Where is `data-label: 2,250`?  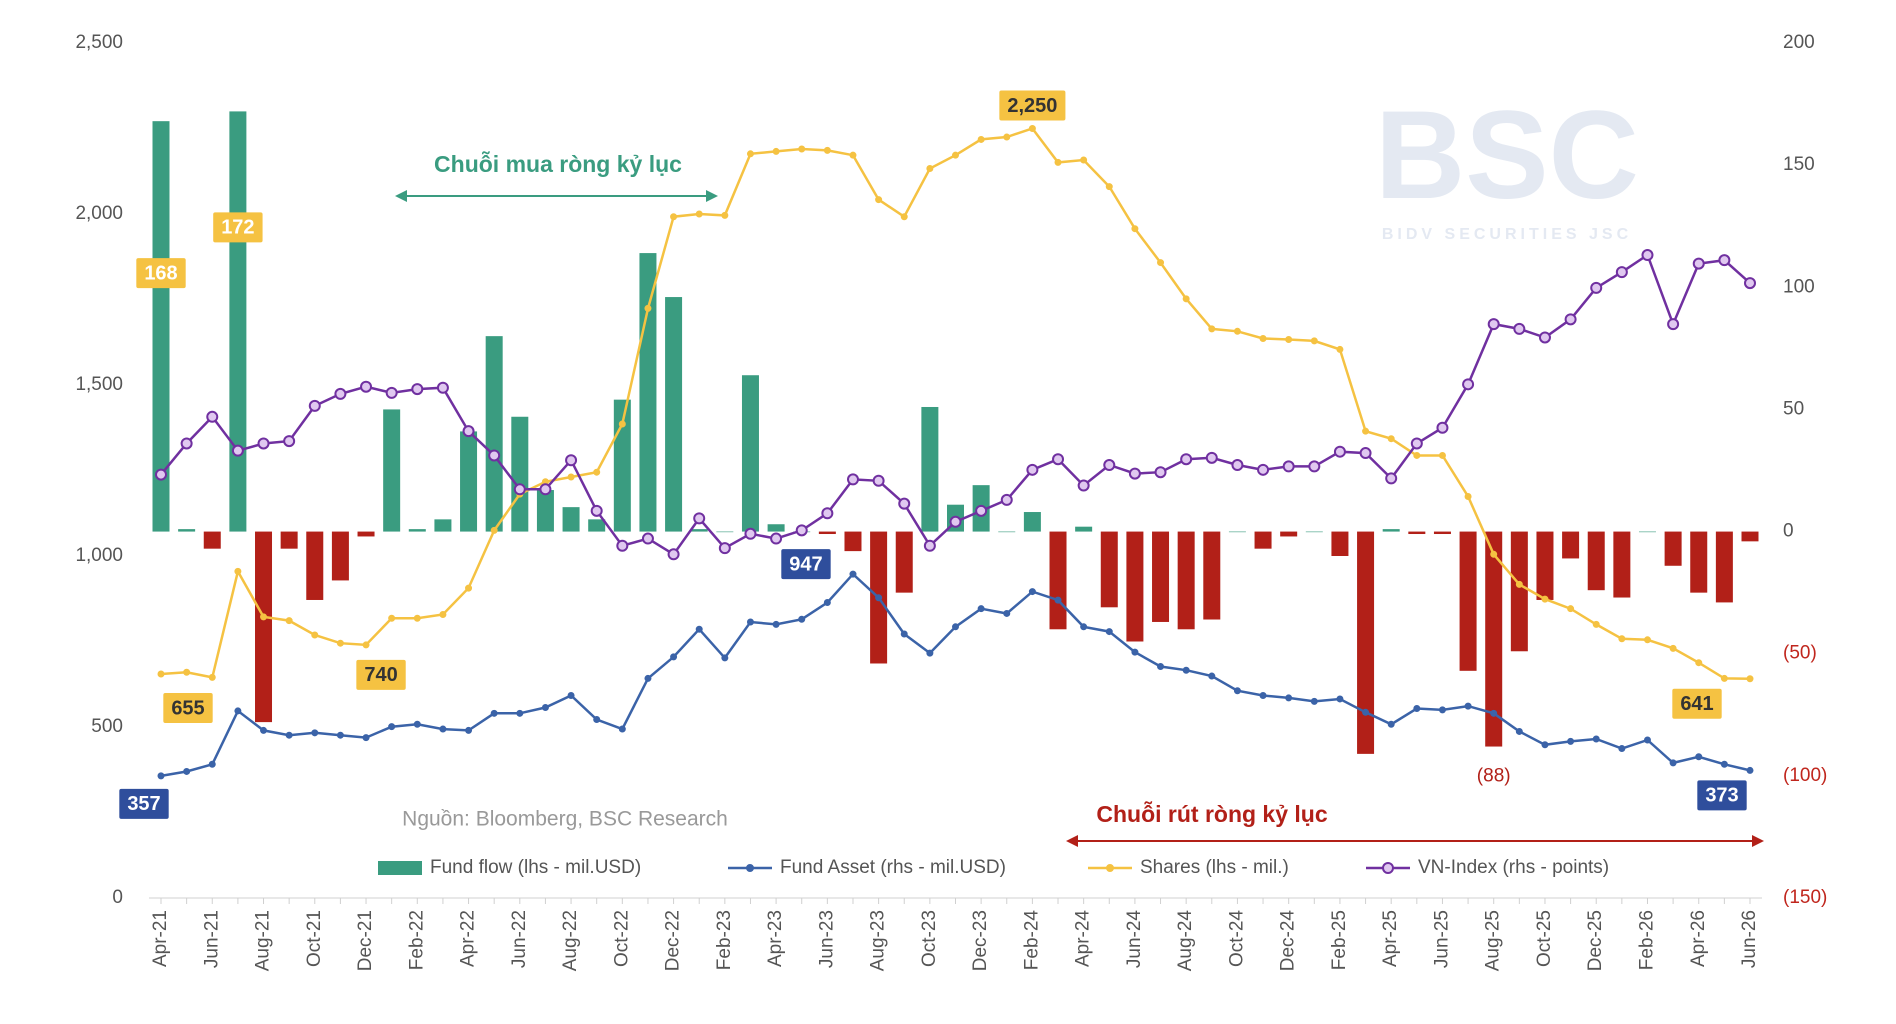
data-label: 2,250 is located at coordinates (1032, 106).